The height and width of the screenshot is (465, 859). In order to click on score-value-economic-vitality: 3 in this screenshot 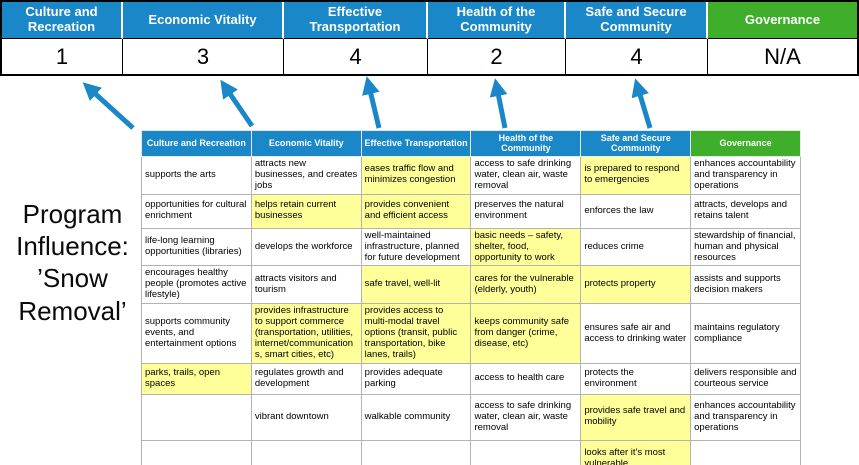, I will do `click(203, 56)`.